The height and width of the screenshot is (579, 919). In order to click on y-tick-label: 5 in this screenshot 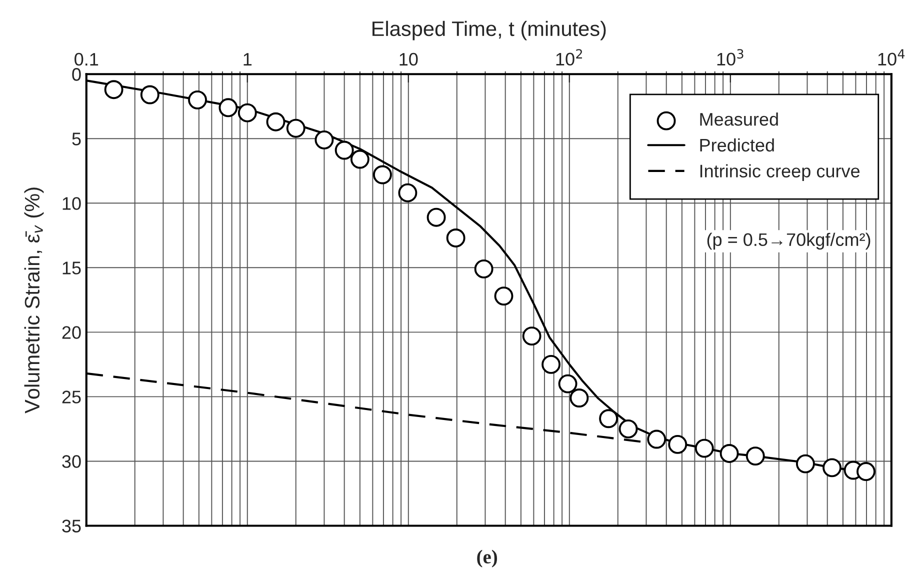, I will do `click(76, 139)`.